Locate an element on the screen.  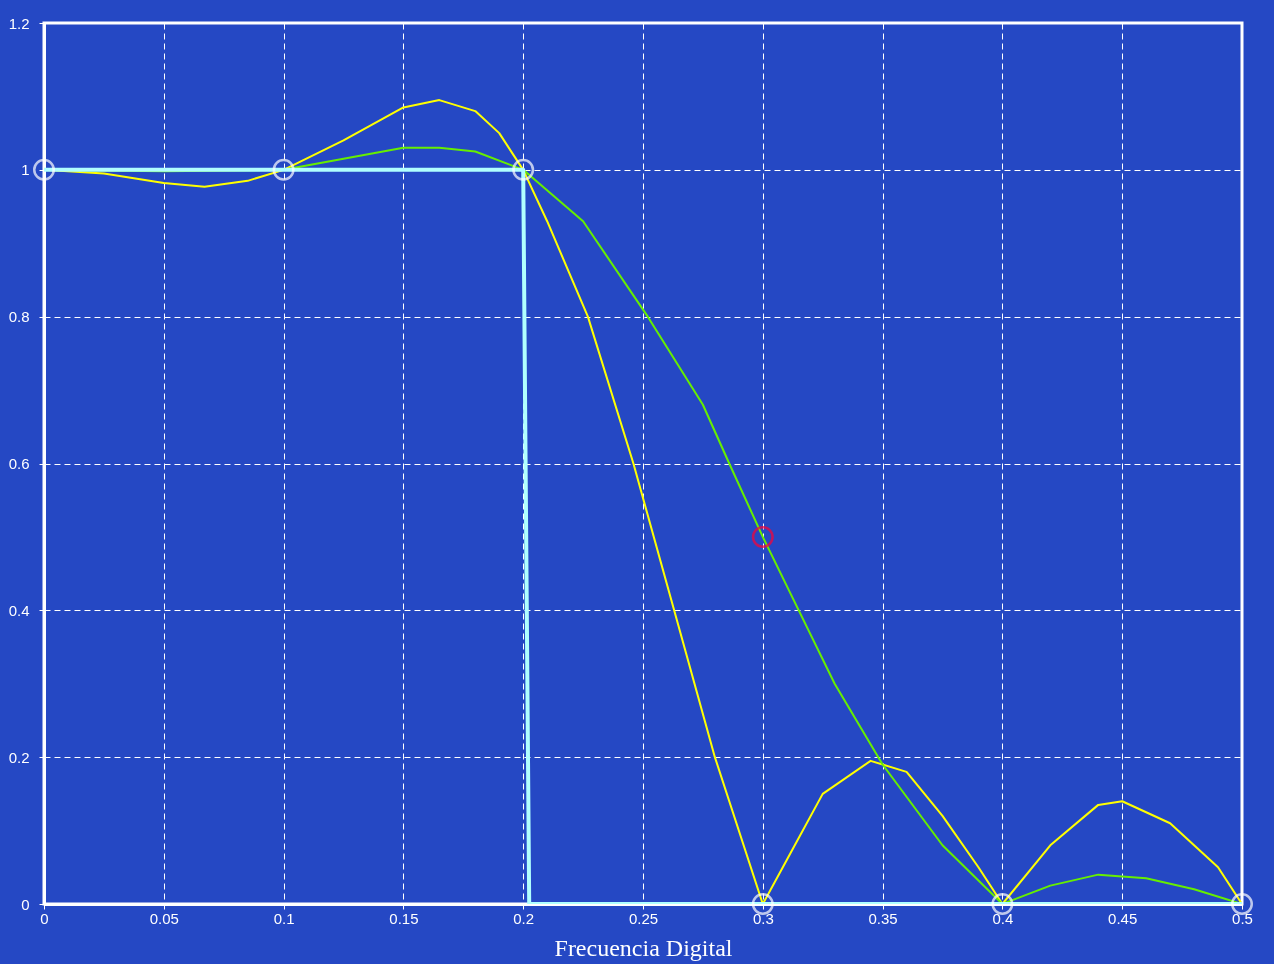
x-tick-label: 0 is located at coordinates (44, 918).